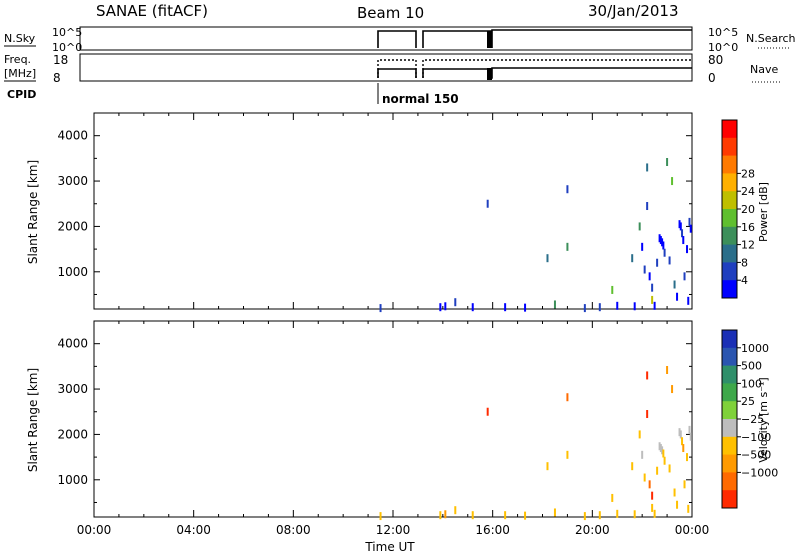 This screenshot has width=800, height=554. What do you see at coordinates (748, 227) in the screenshot?
I see `colorbar-tick-label: 16` at bounding box center [748, 227].